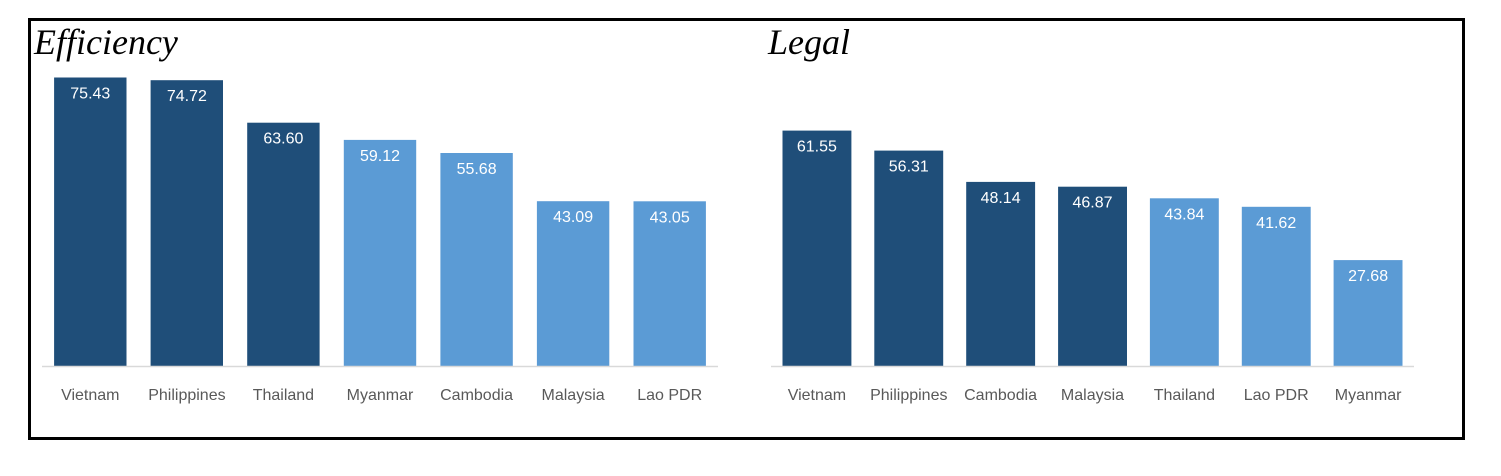 This screenshot has height=476, width=1501. I want to click on efficiency-category-label: Vietnam, so click(90, 395).